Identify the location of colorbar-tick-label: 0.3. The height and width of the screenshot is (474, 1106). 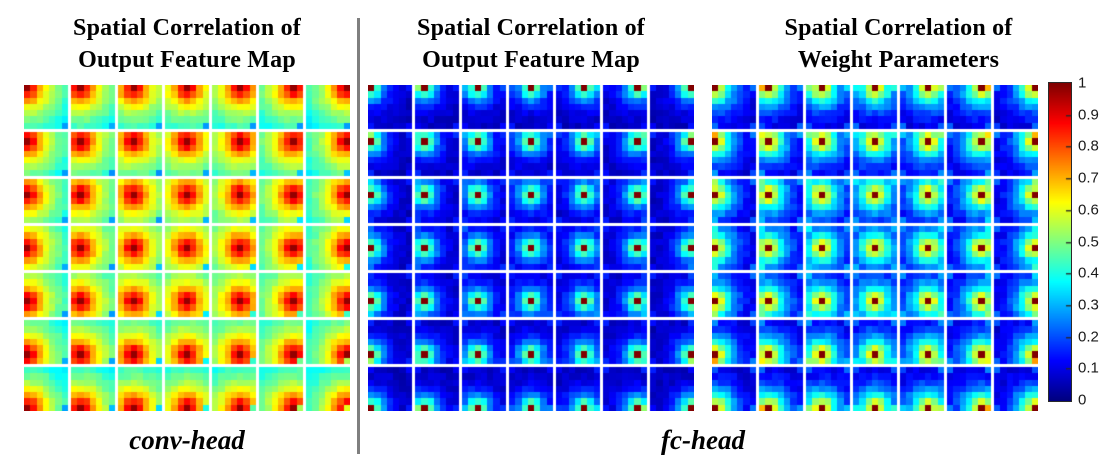
(1088, 305).